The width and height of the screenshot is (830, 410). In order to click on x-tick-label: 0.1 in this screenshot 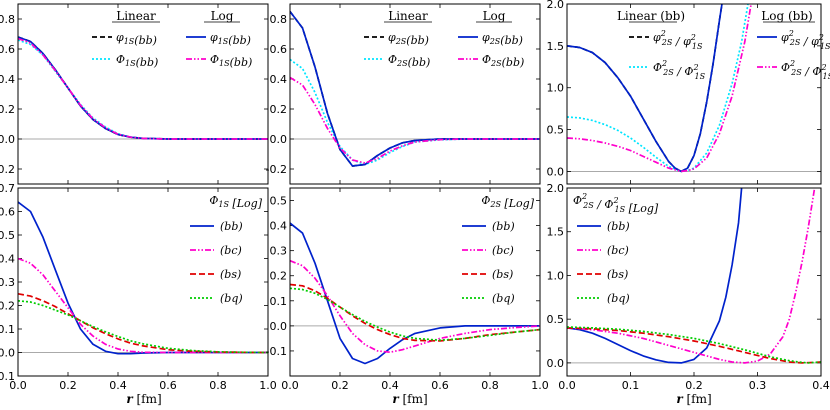, I will do `click(631, 385)`.